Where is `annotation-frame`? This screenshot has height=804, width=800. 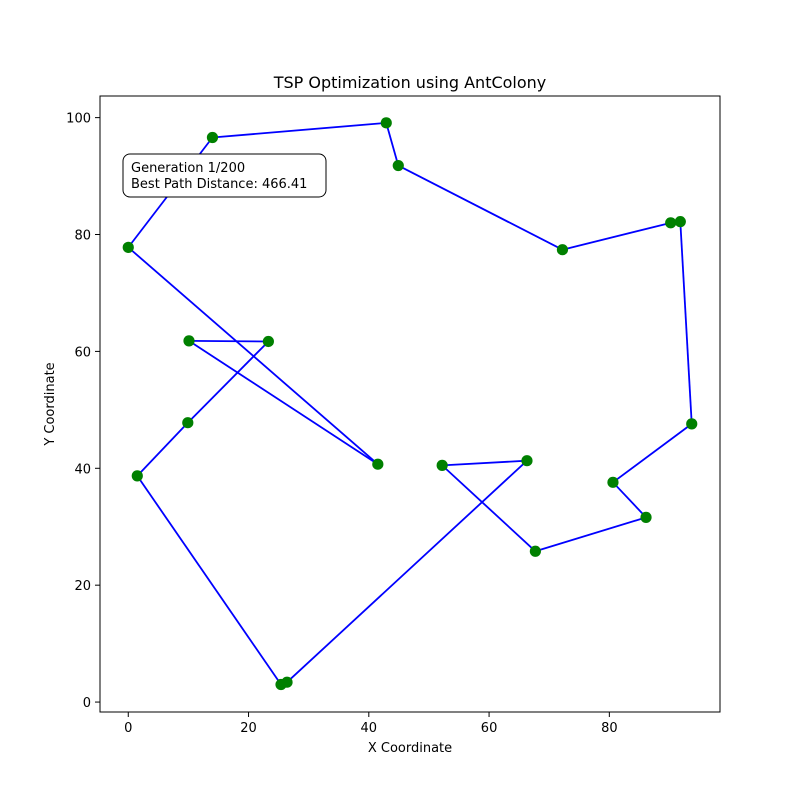
annotation-frame is located at coordinates (224, 175).